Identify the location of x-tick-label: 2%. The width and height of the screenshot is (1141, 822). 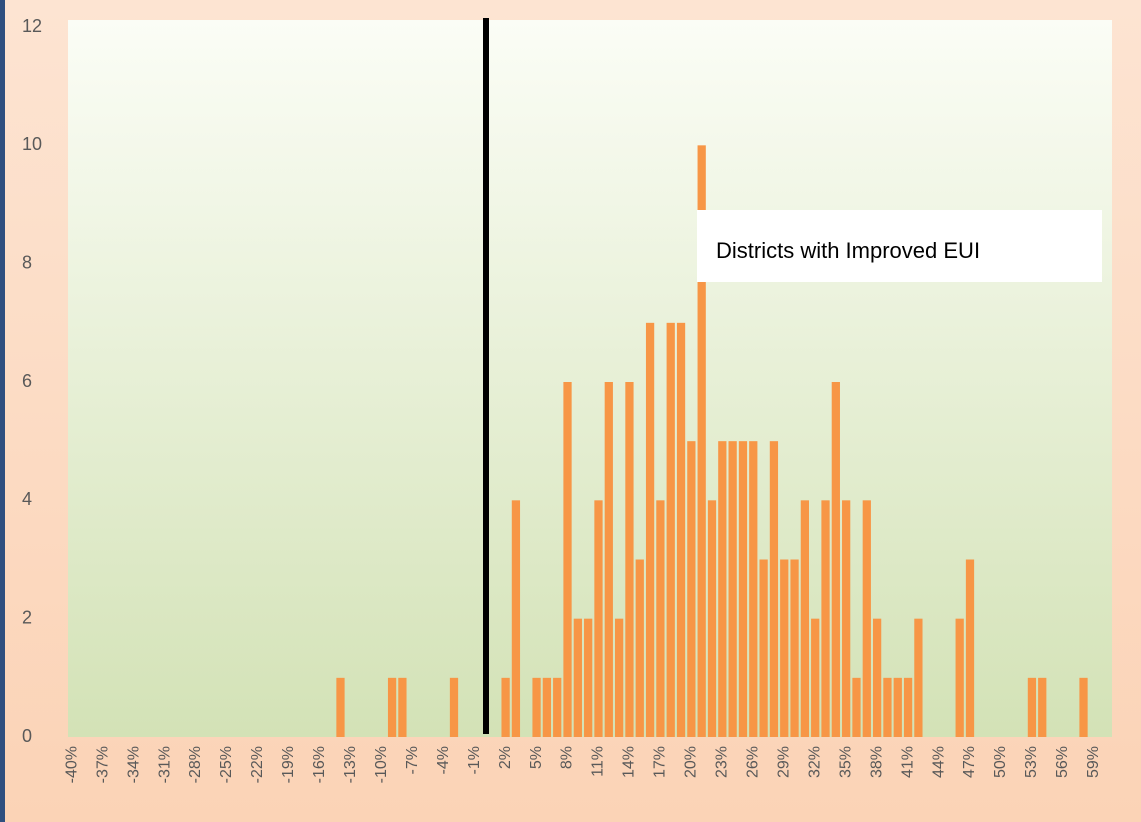
(505, 757).